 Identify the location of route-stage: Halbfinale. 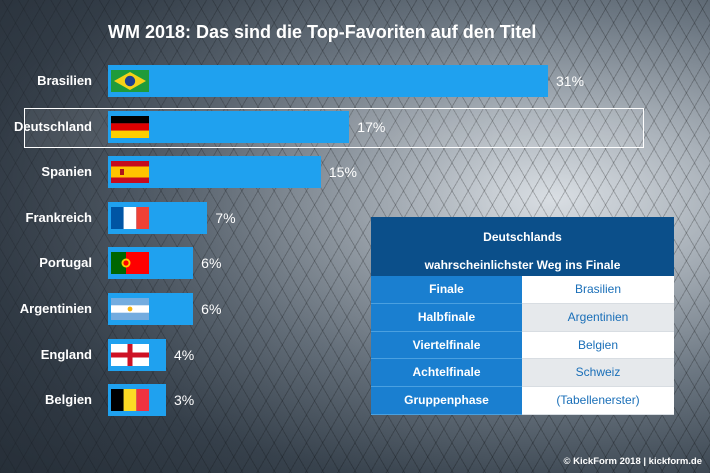
(446, 317).